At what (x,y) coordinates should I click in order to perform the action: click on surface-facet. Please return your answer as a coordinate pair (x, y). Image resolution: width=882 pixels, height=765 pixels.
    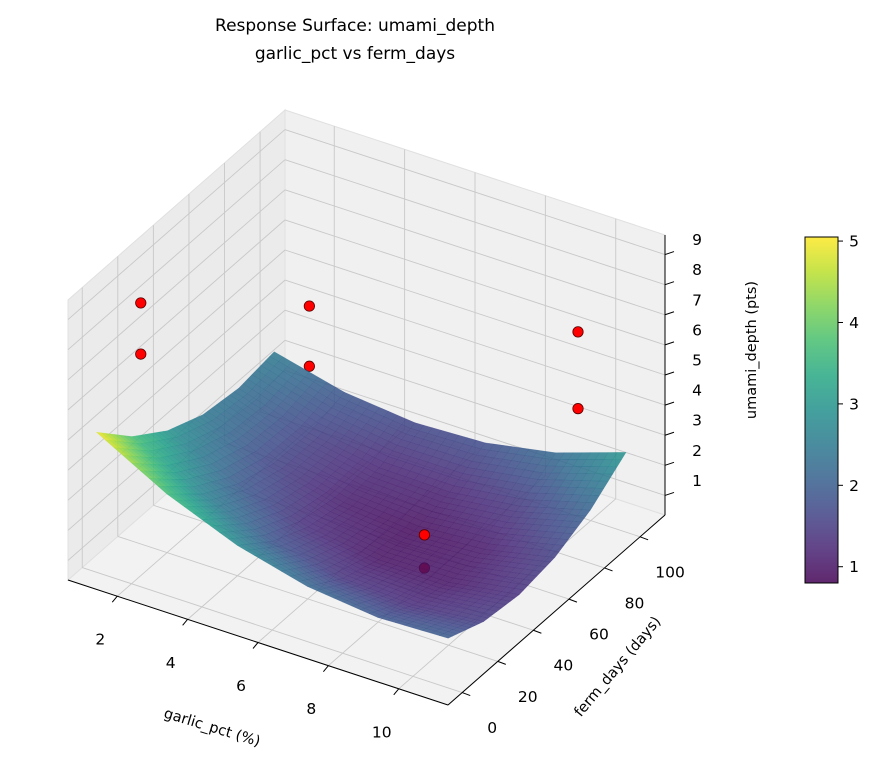
    Looking at the image, I should click on (446, 636).